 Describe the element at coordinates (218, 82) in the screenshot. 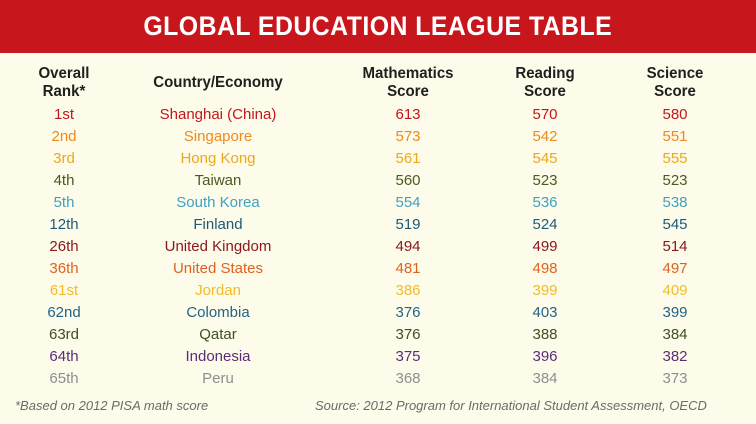

I see `header-country: Country/Economy` at that location.